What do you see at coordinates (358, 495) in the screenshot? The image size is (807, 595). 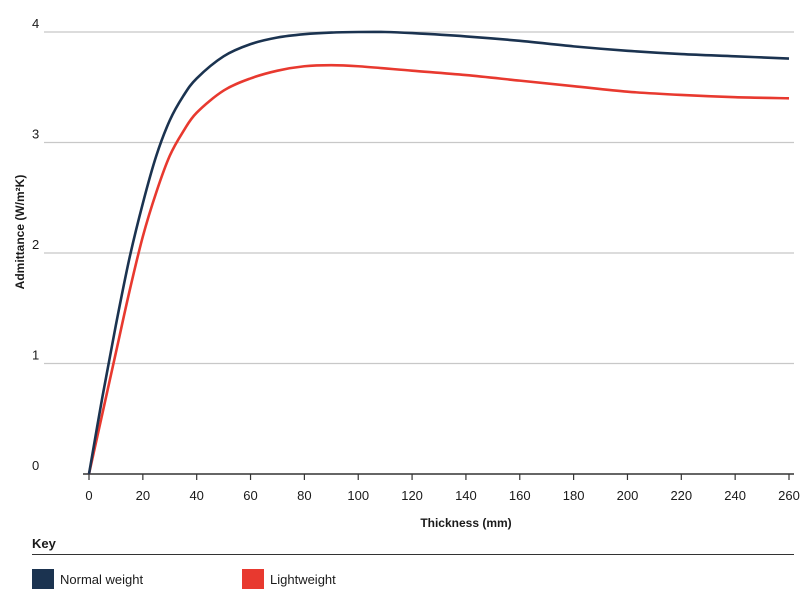 I see `x-tick-label-100: 100` at bounding box center [358, 495].